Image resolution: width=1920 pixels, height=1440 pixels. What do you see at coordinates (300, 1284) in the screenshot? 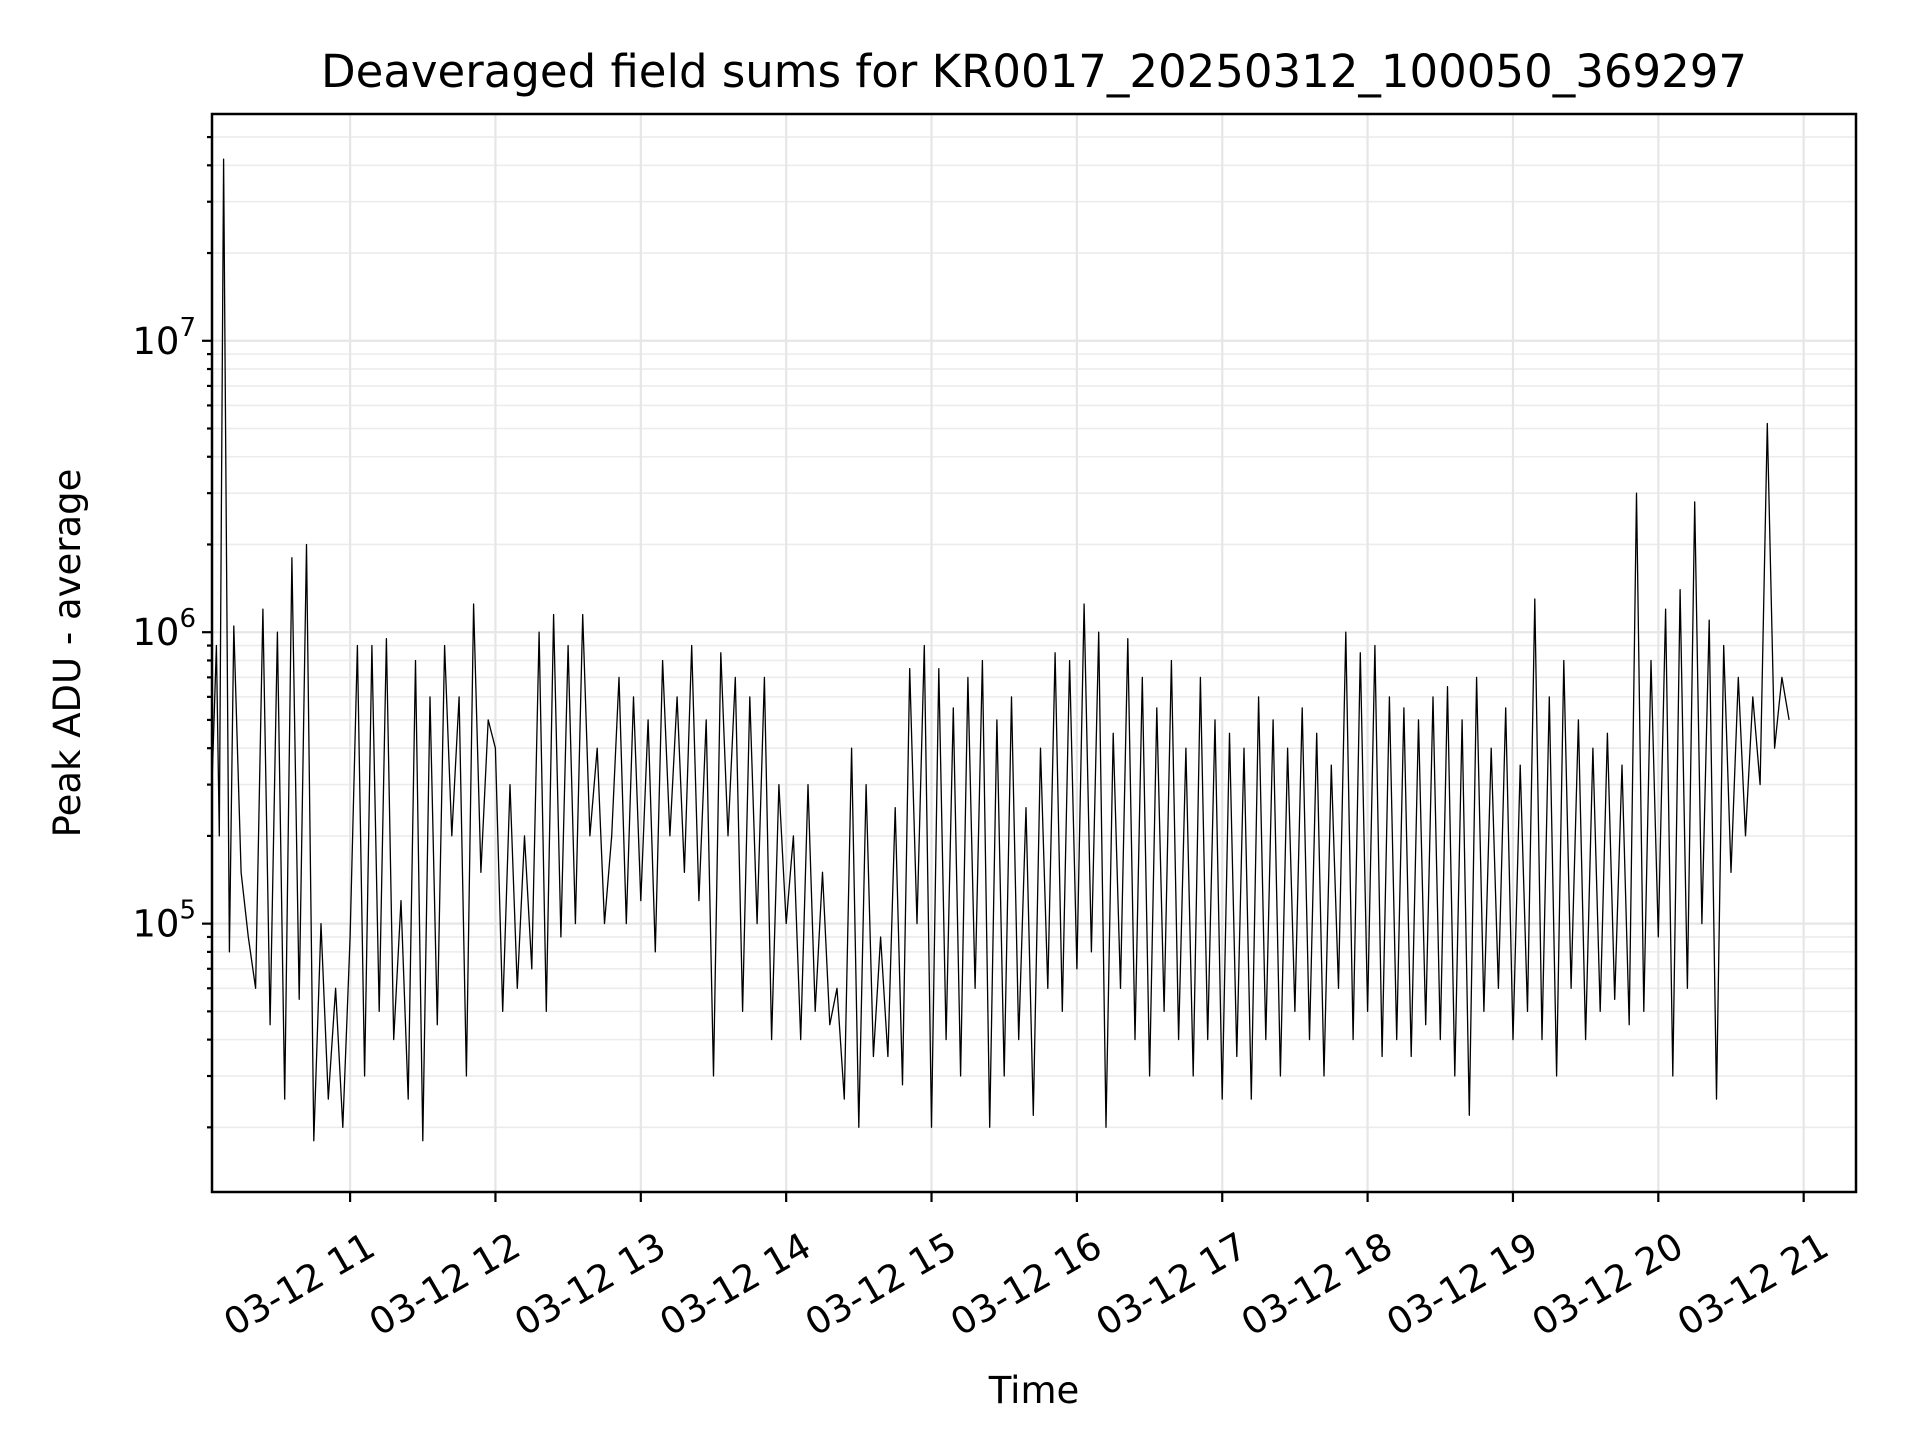
I see `x-tick-label: 03-12 11` at bounding box center [300, 1284].